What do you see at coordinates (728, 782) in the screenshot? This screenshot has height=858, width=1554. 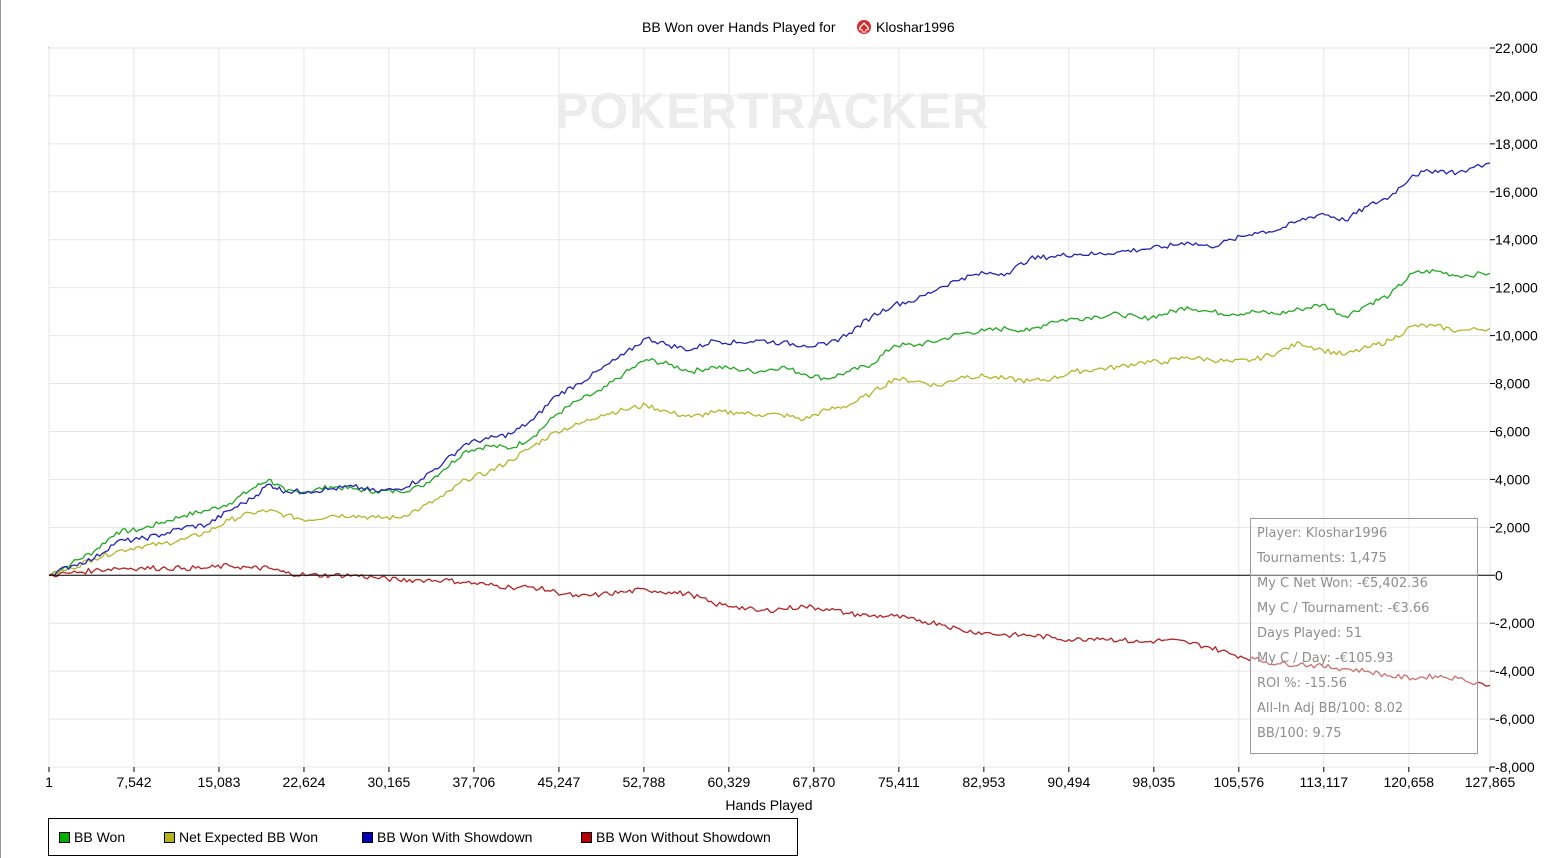 I see `x-tick-label: 60,329` at bounding box center [728, 782].